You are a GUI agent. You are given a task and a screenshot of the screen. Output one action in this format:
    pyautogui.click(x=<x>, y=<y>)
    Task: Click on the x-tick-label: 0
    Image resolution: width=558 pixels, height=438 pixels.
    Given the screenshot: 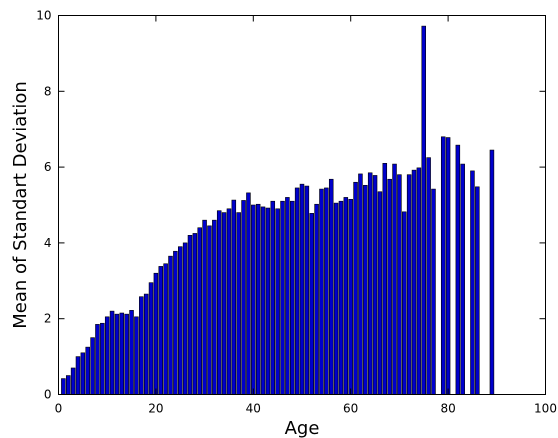 What is the action you would take?
    pyautogui.click(x=59, y=409)
    